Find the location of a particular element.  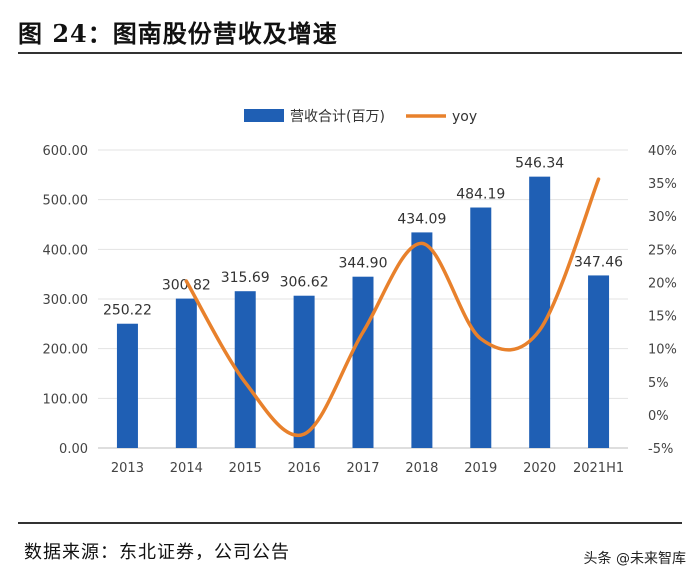

bar-data-label: 347.46 is located at coordinates (598, 262).